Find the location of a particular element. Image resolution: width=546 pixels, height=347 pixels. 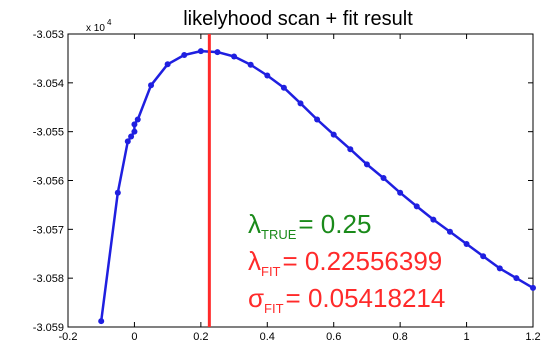

annotation-subscript: TRUE is located at coordinates (279, 234).